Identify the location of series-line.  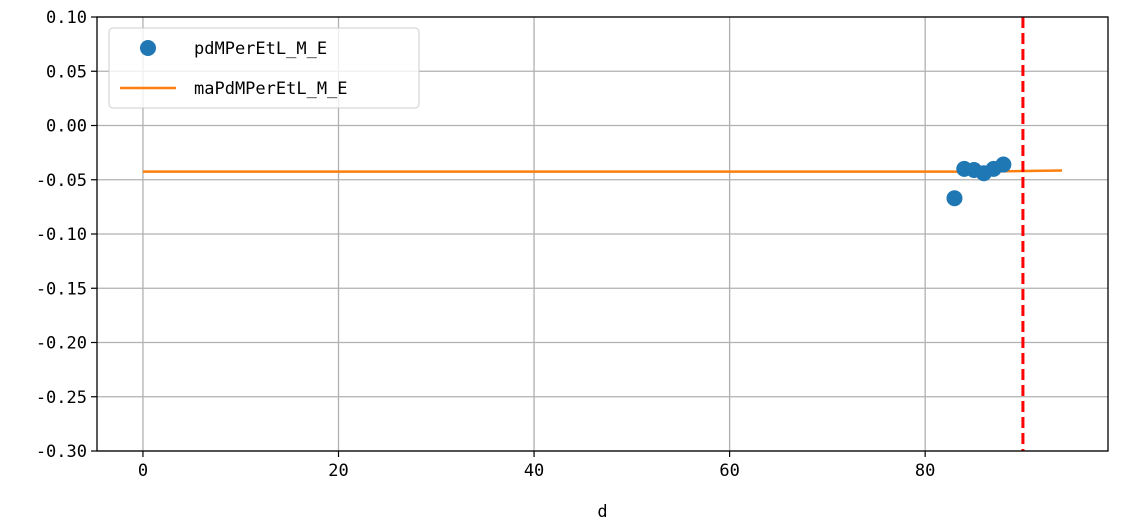
(602, 171).